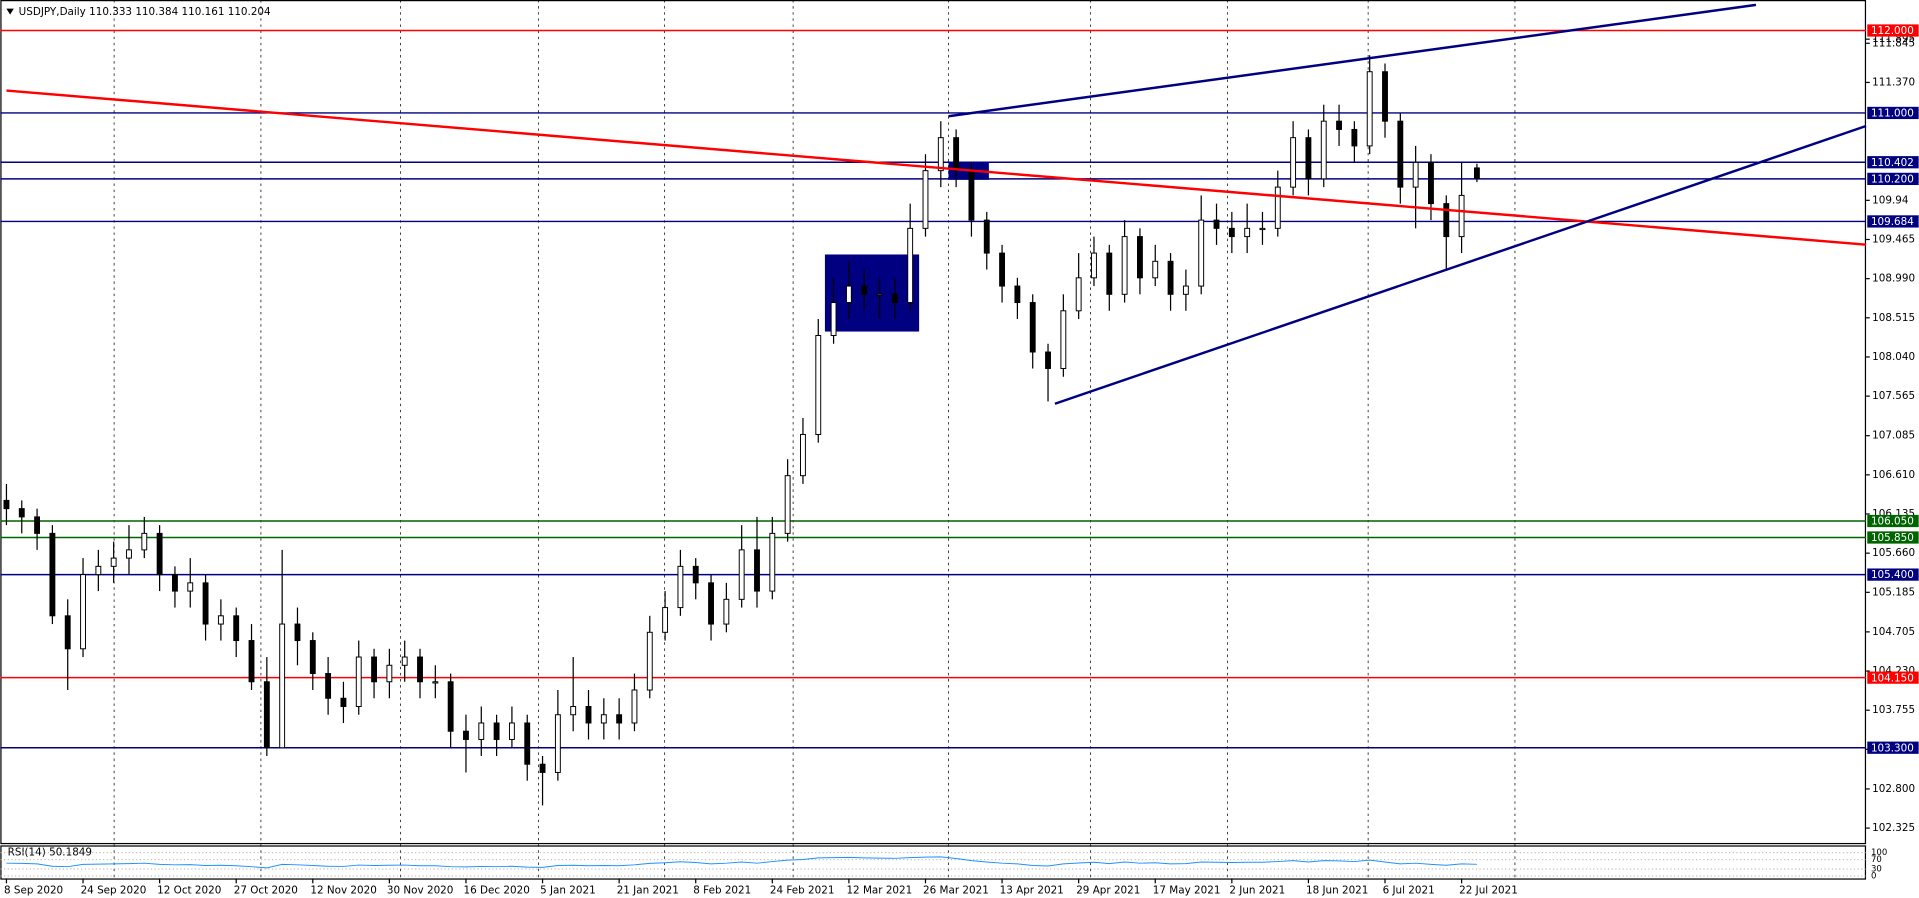 Image resolution: width=1919 pixels, height=898 pixels. Describe the element at coordinates (1893, 43) in the screenshot. I see `y-tick-label: 111.845` at that location.